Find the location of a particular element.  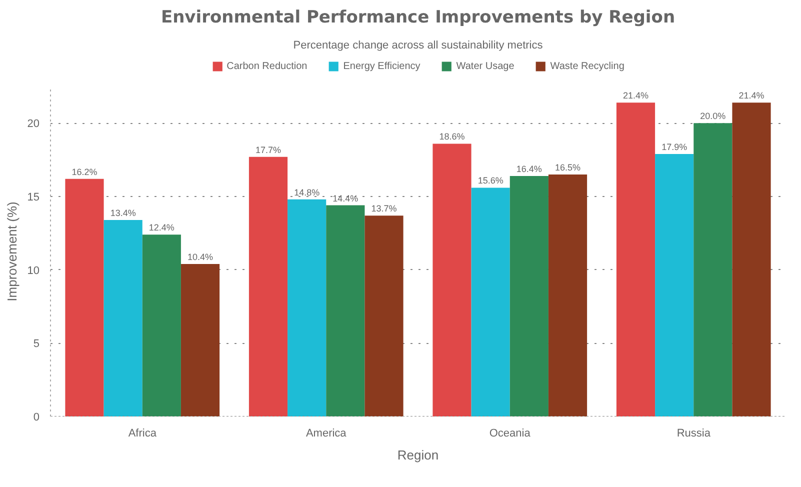

data-label: 17.9% is located at coordinates (675, 147).